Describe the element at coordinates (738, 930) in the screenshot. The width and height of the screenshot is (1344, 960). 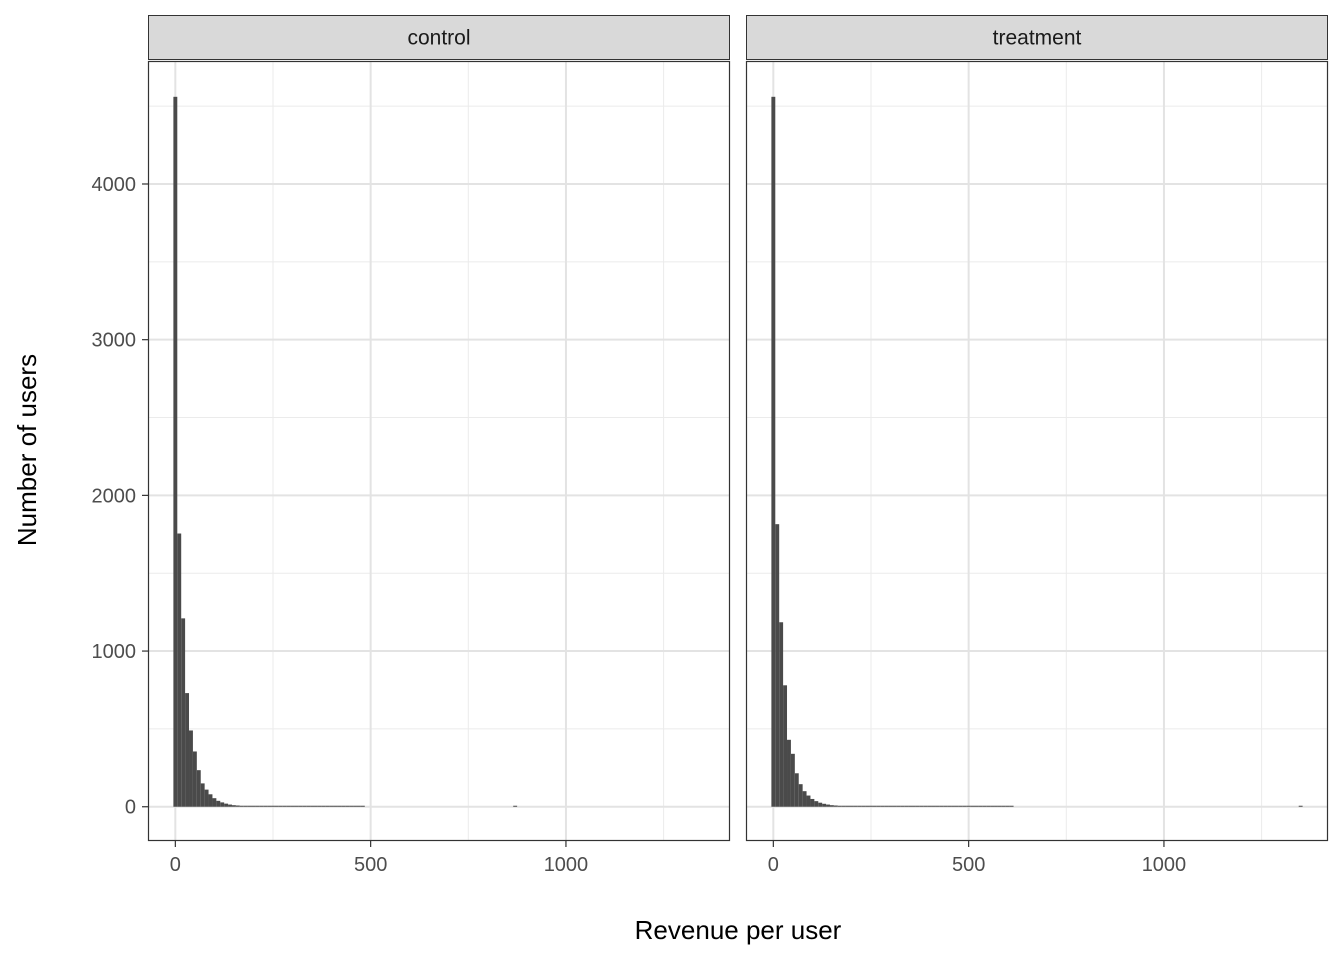
I see `x-axis-title: Revenue per user` at that location.